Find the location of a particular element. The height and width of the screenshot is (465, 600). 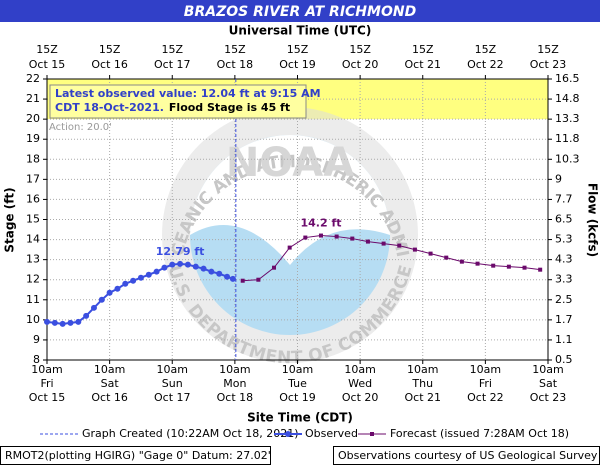

x-tick-label: Thu is located at coordinates (422, 383).